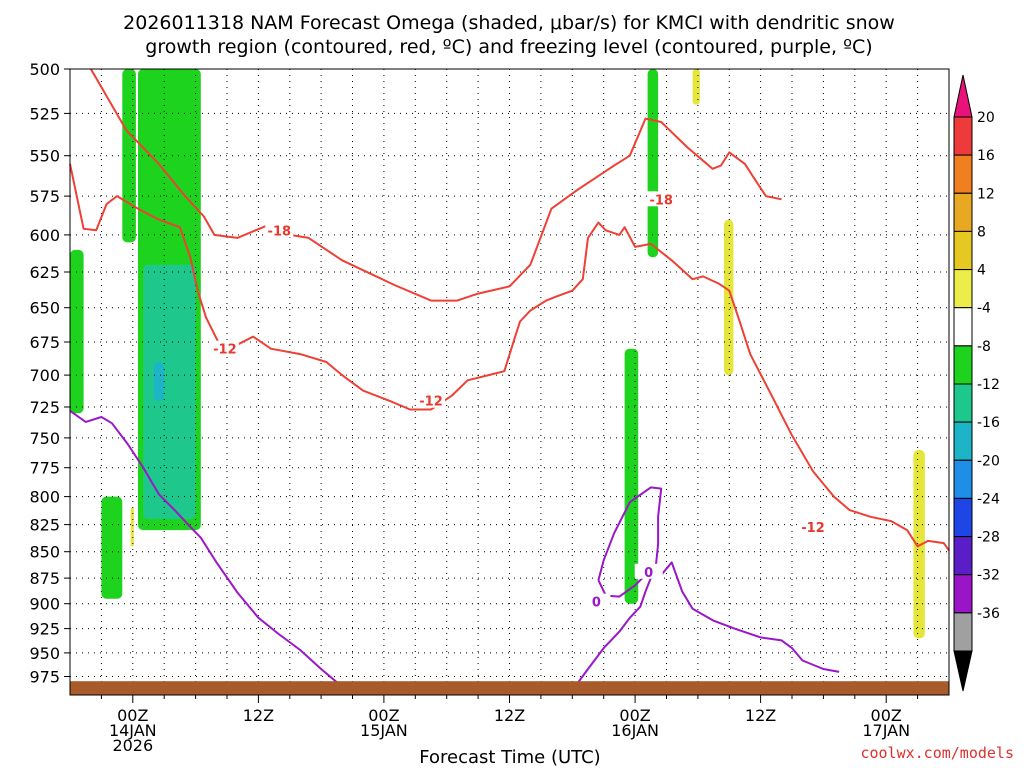 The height and width of the screenshot is (768, 1024). What do you see at coordinates (984, 347) in the screenshot?
I see `colorbar-label: -8` at bounding box center [984, 347].